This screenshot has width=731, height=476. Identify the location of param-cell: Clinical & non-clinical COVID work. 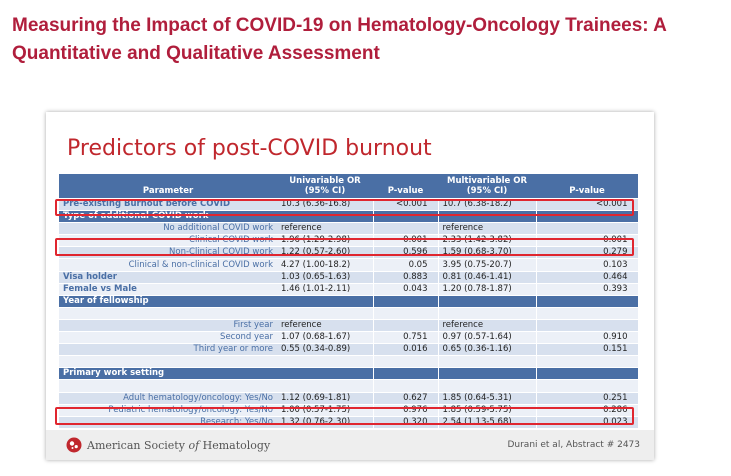
(168, 265).